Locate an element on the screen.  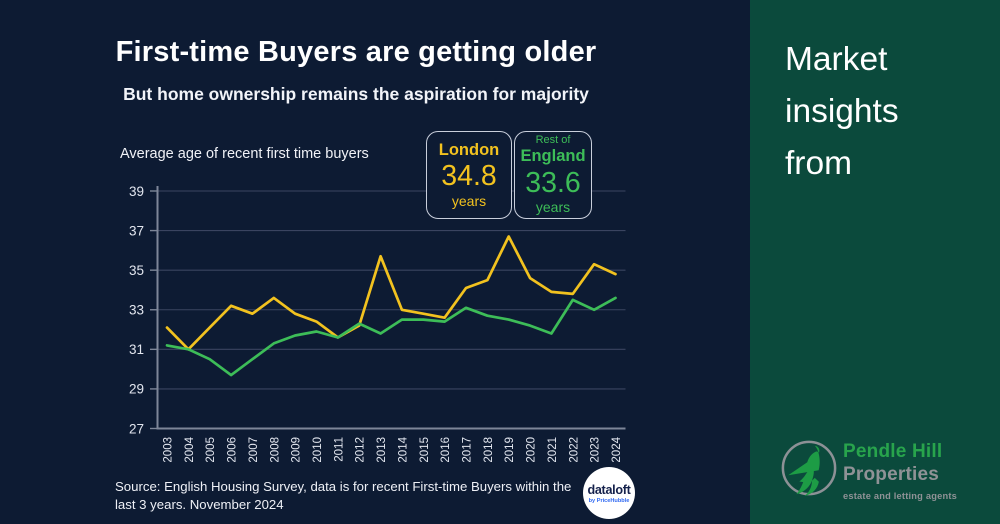
source-note-line2: last 3 years. November 2024 is located at coordinates (199, 504).